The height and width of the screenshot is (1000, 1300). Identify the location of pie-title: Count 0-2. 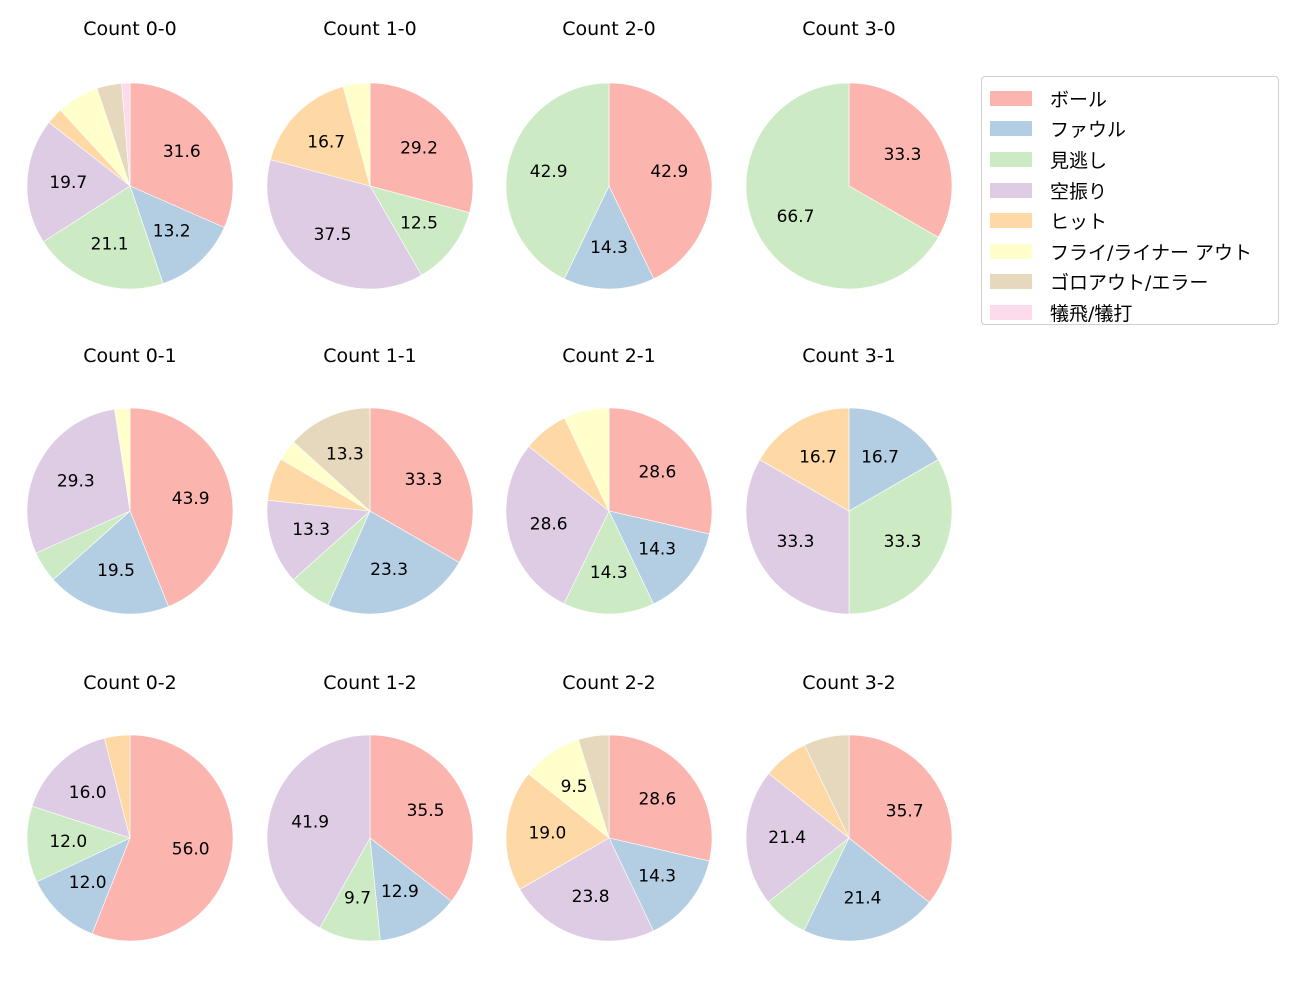
(130, 683).